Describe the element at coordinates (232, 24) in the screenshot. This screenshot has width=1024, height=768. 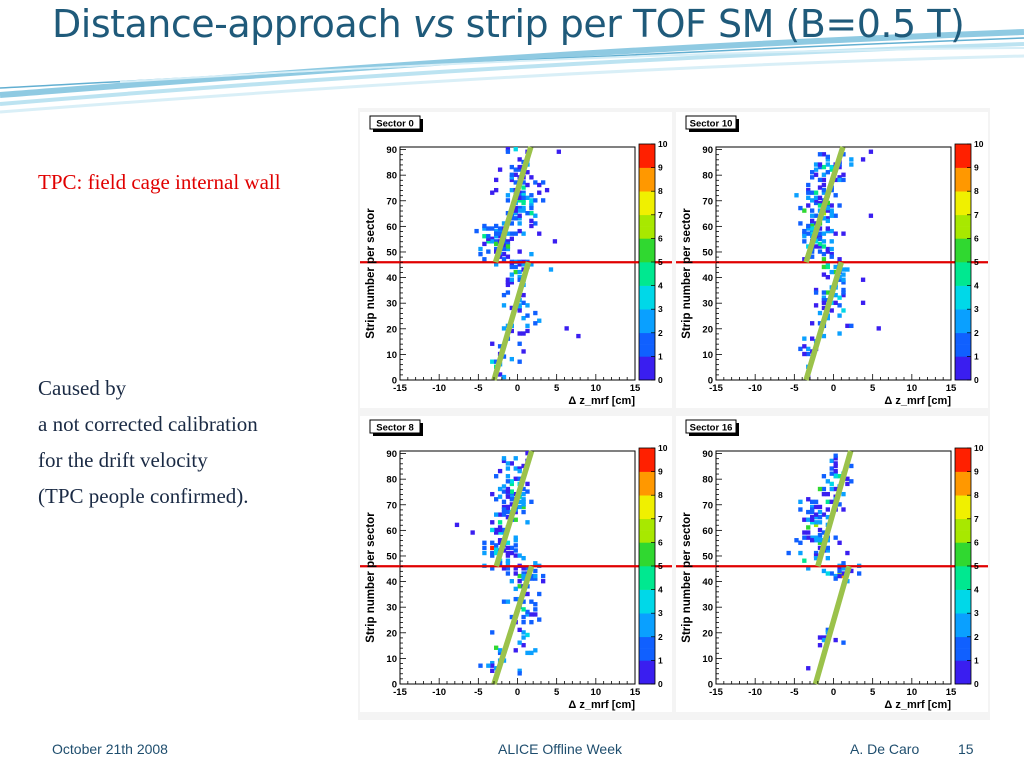
I see `title-text-start: Distance-approach` at that location.